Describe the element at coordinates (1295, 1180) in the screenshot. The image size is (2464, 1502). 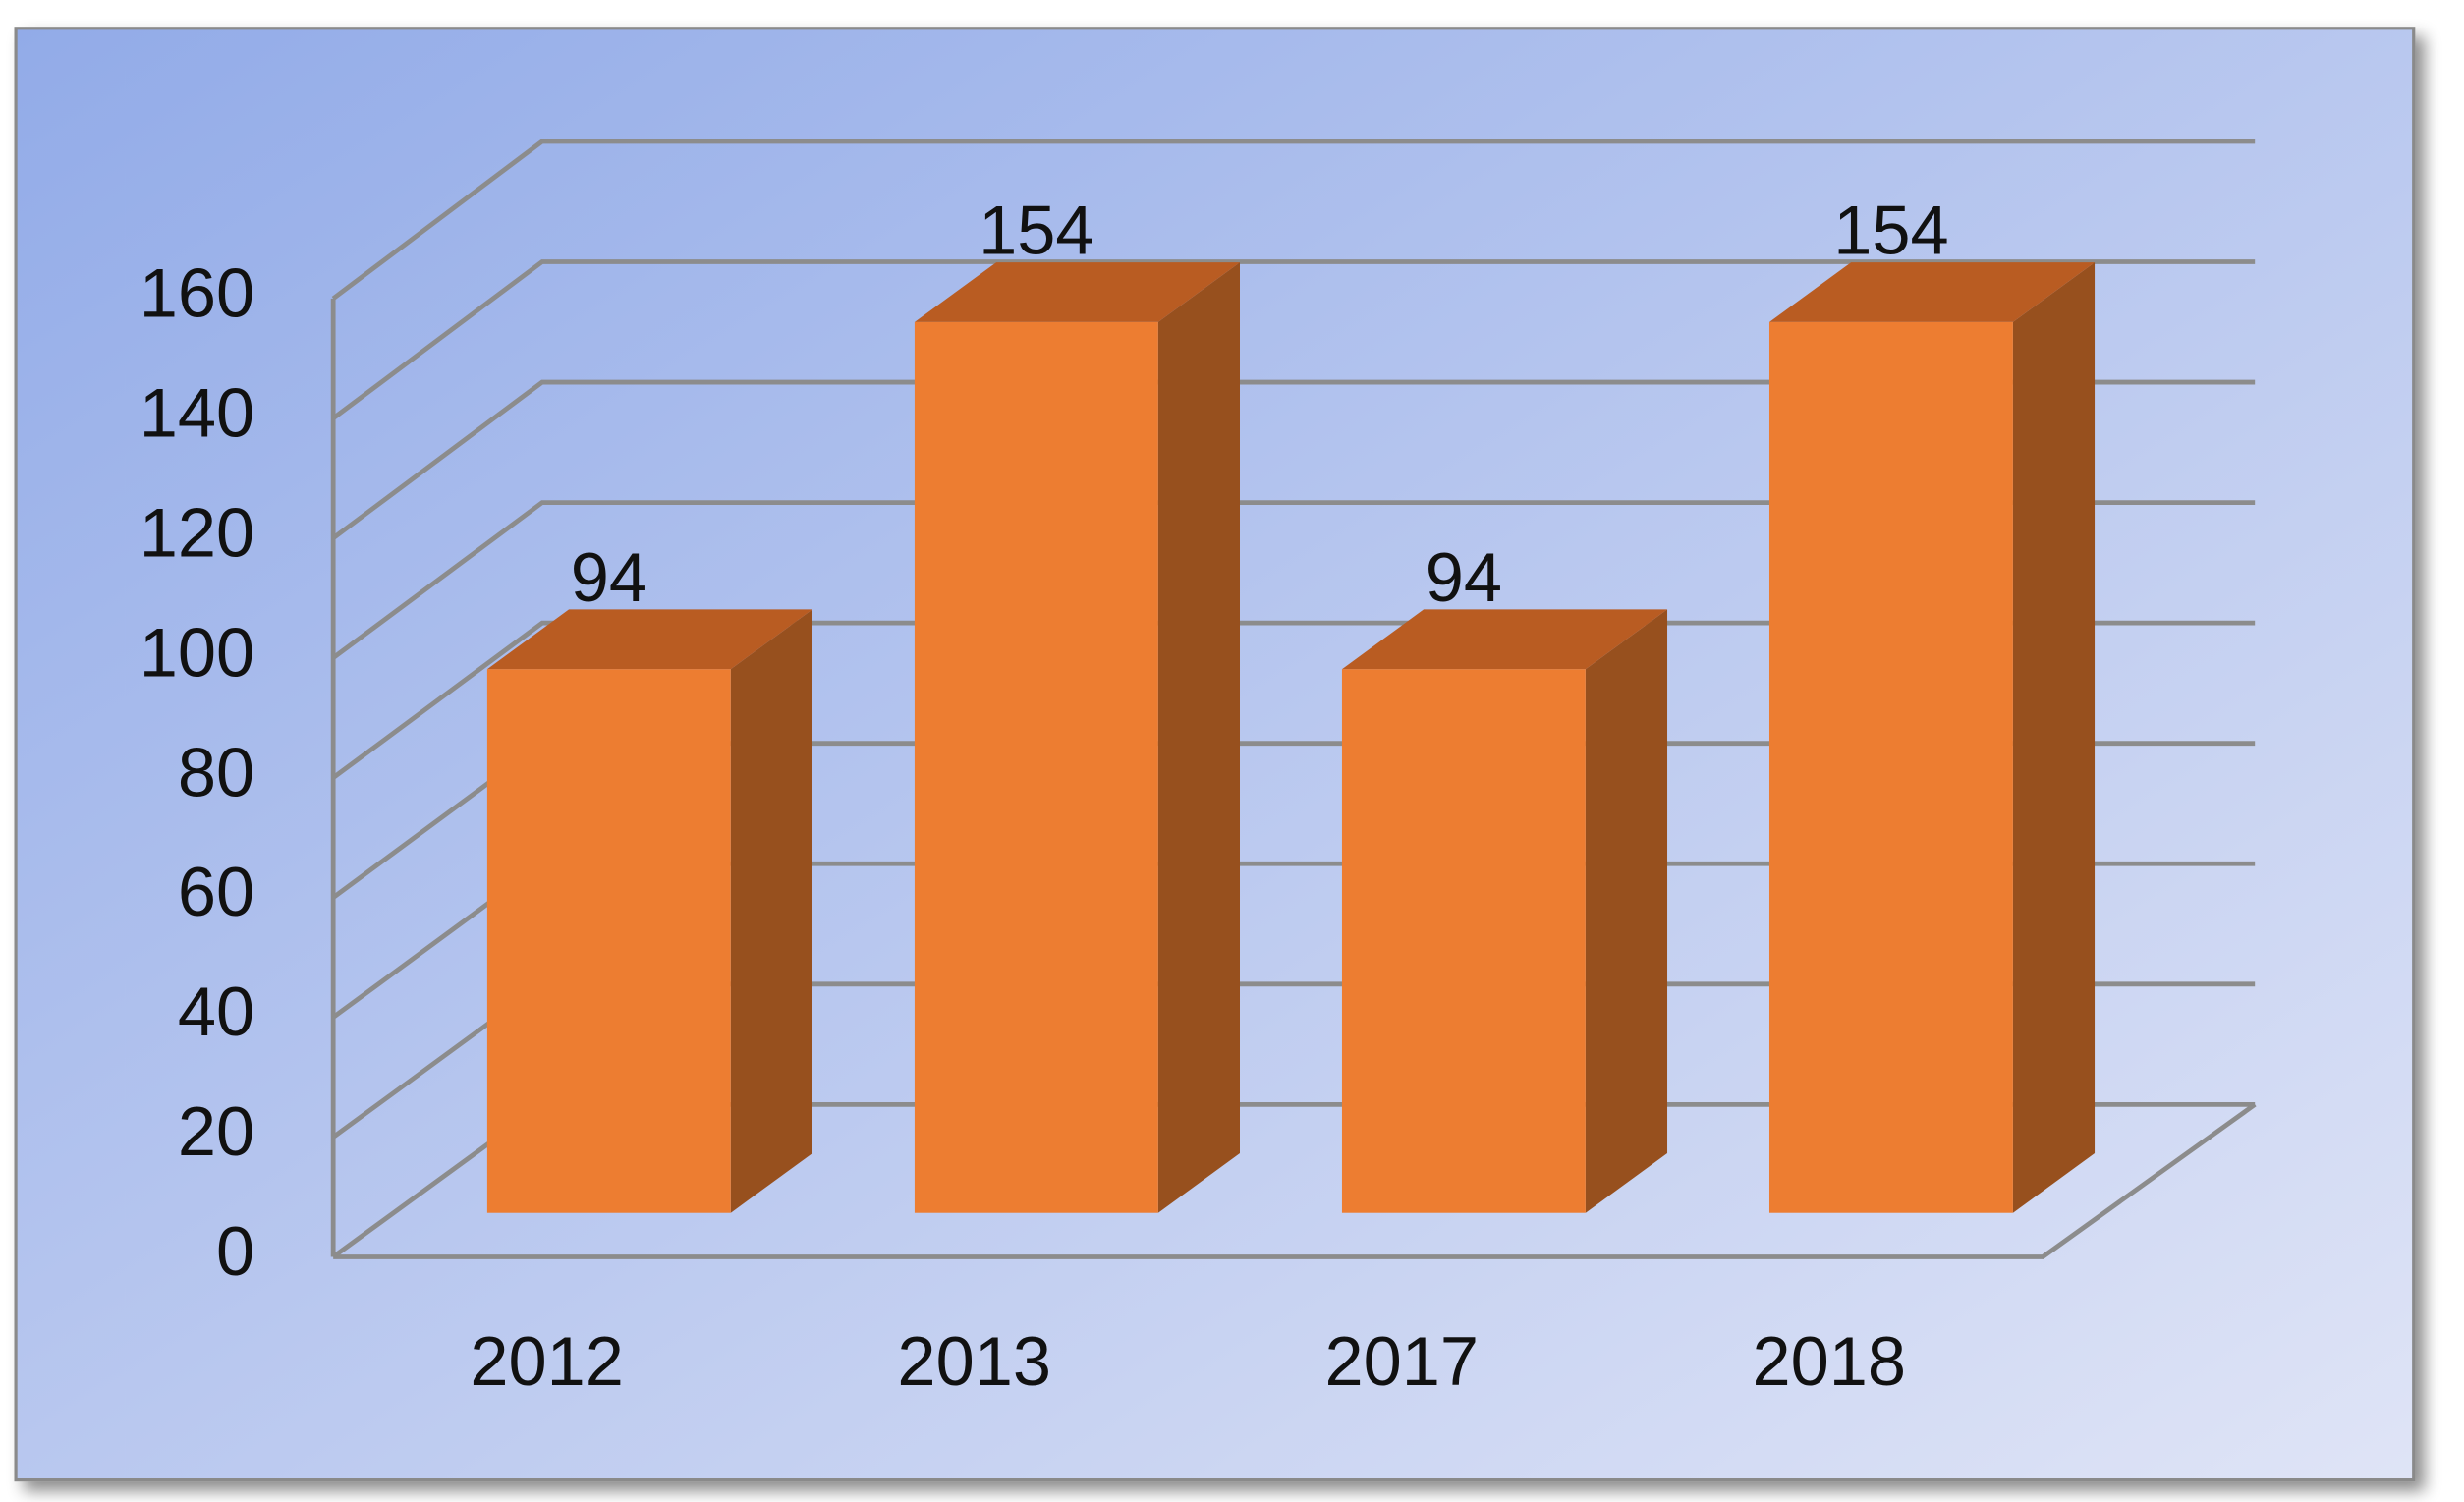
I see `floor` at that location.